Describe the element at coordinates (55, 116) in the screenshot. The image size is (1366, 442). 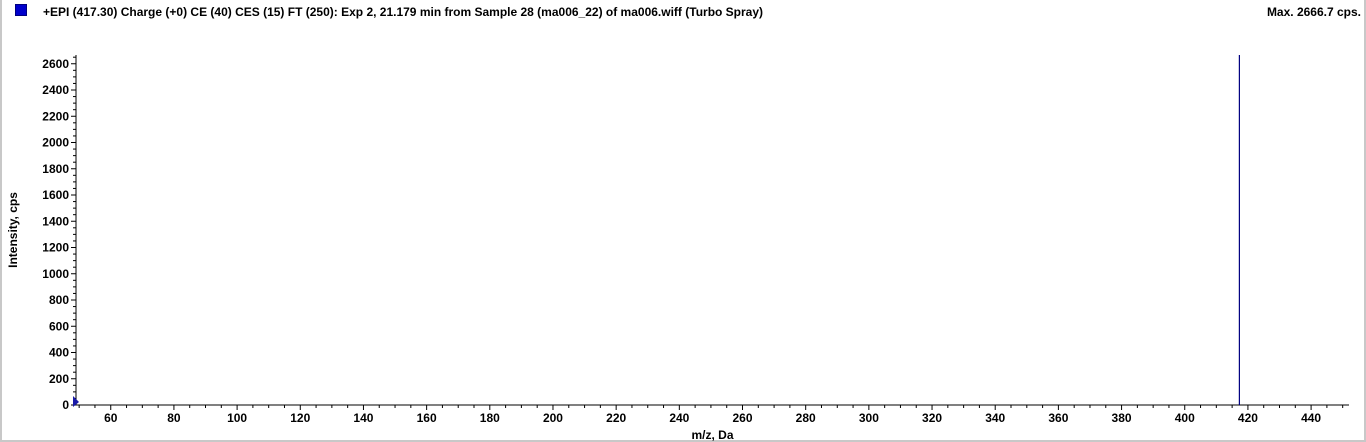
I see `y-tick-label: 2200` at that location.